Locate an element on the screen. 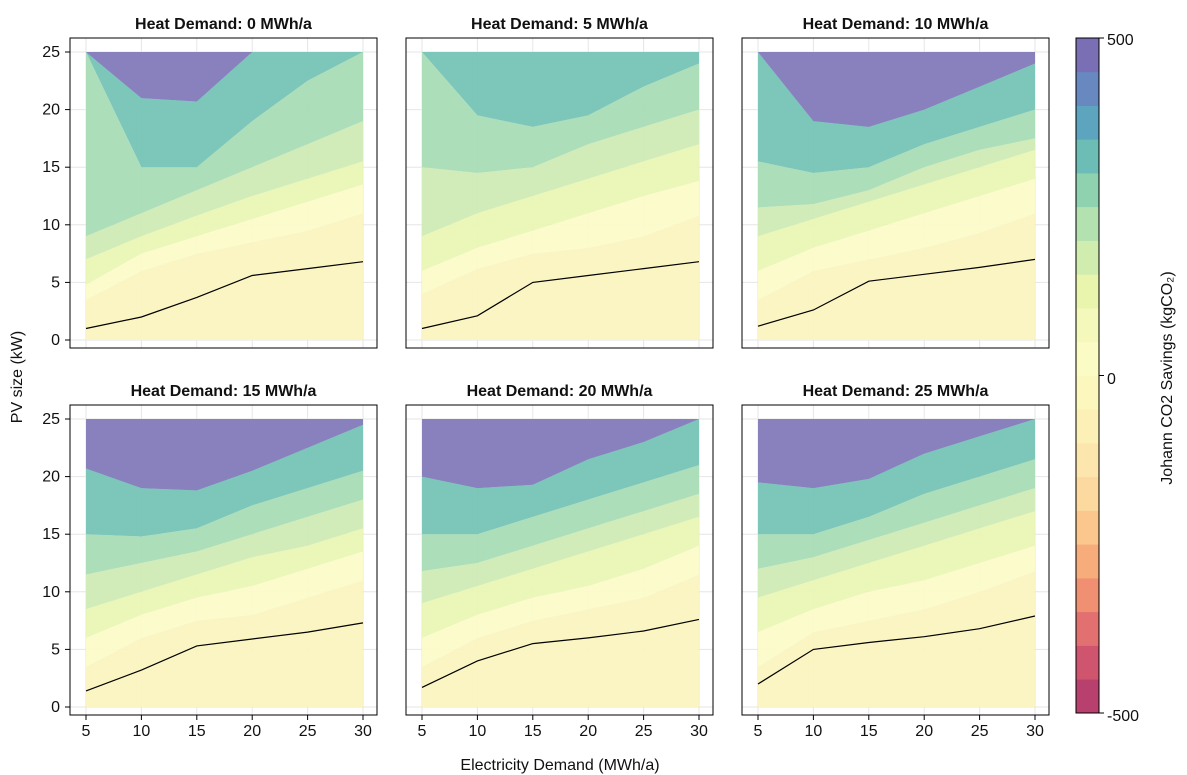 This screenshot has height=775, width=1187. panel-2: Heat Demand: 5 MWh/a is located at coordinates (559, 182).